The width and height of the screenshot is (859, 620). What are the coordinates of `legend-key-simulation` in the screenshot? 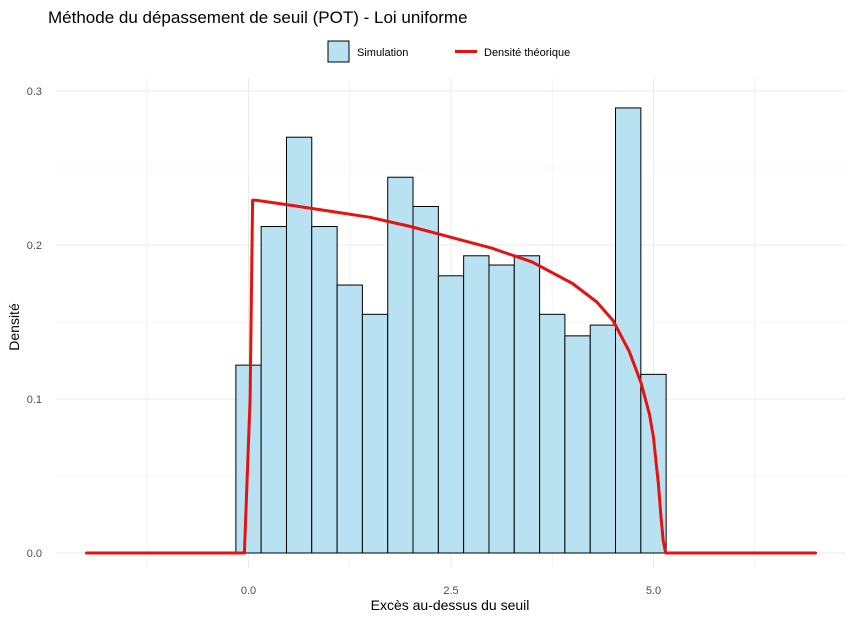 It's located at (338, 51).